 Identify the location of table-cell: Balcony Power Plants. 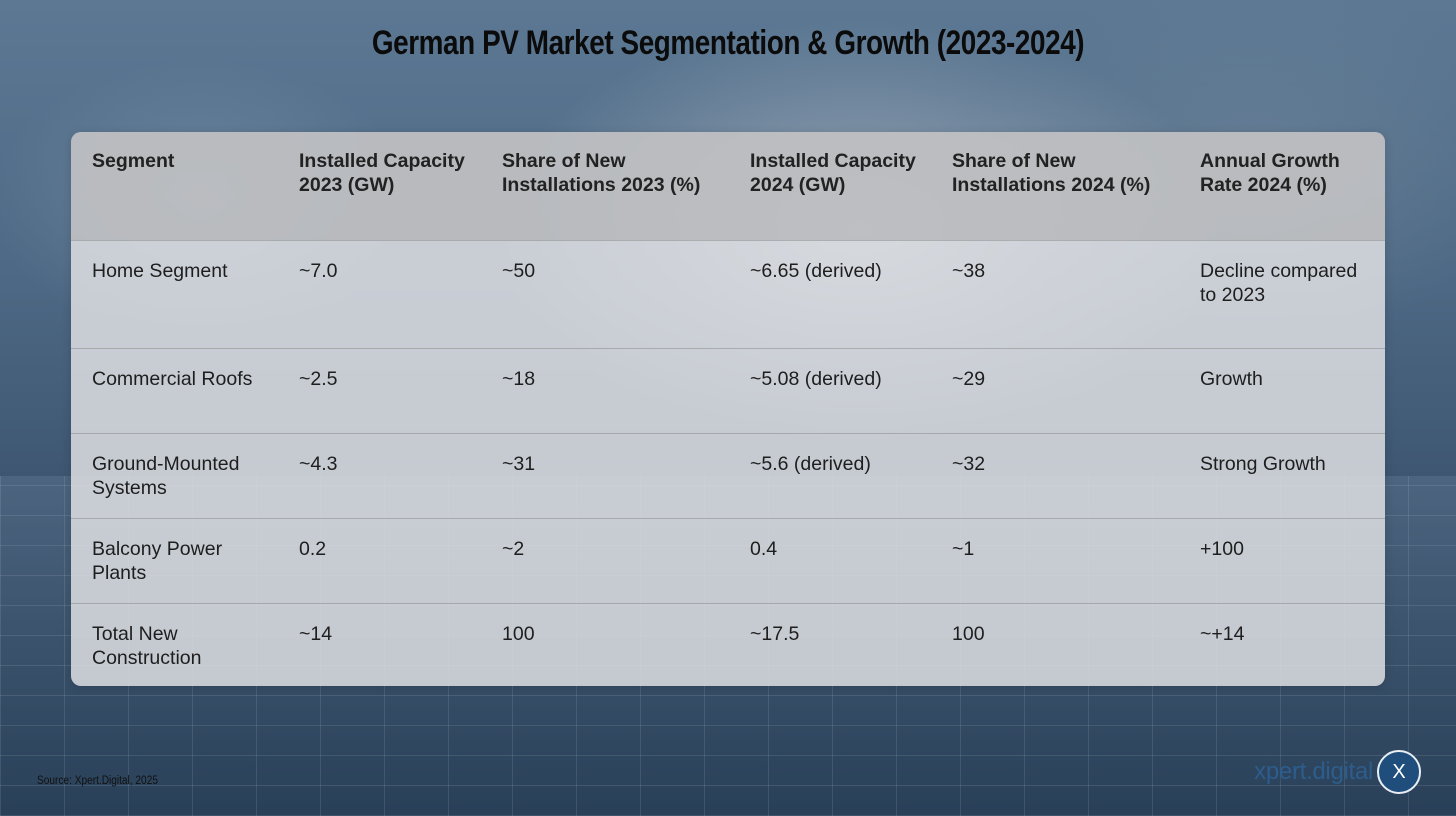
(174, 560).